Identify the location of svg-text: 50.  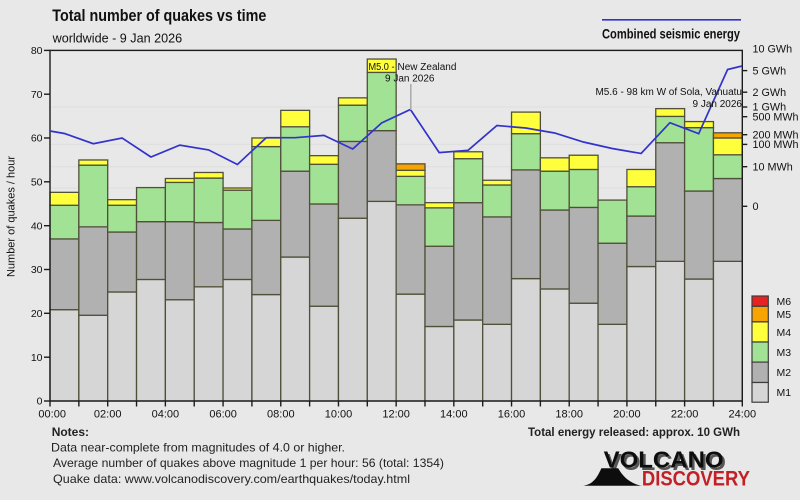
(37, 182).